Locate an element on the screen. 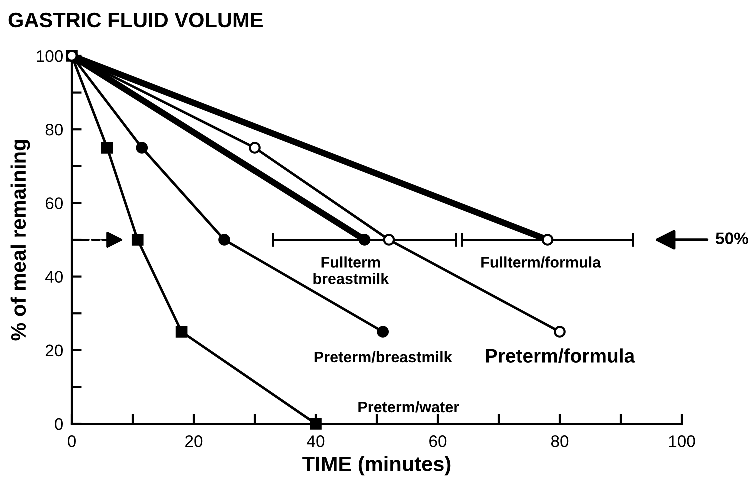 The width and height of the screenshot is (751, 488). x-tick-label: 80 is located at coordinates (560, 442).